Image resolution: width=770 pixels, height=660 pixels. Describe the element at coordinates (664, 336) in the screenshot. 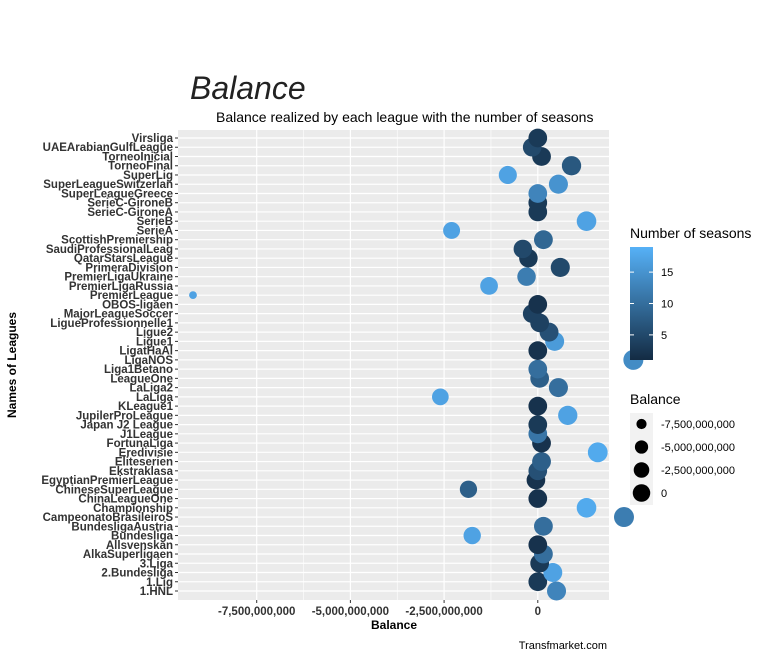

I see `color-legend-label: 5` at that location.